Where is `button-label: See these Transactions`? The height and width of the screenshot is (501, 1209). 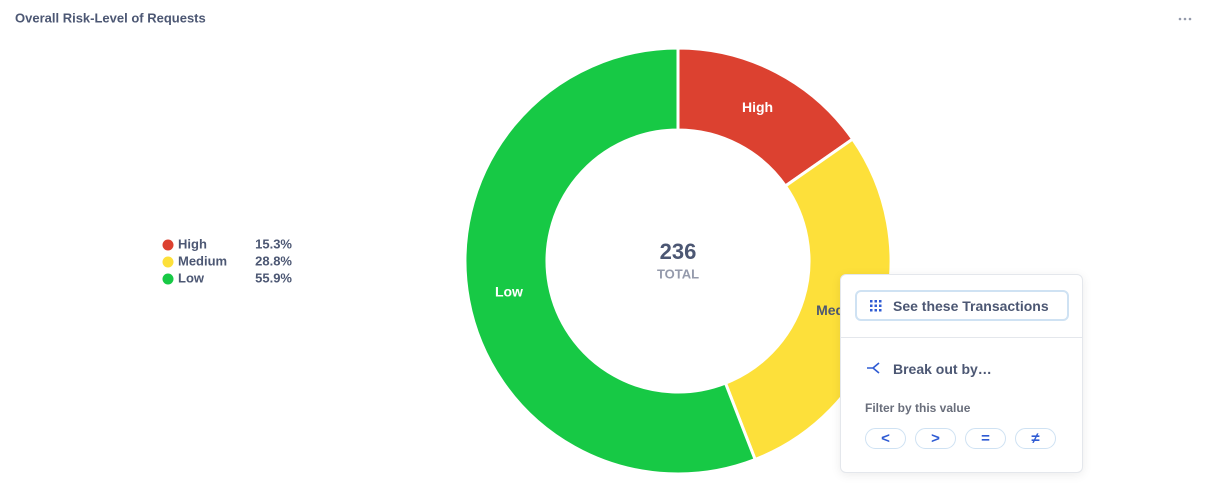 button-label: See these Transactions is located at coordinates (971, 305).